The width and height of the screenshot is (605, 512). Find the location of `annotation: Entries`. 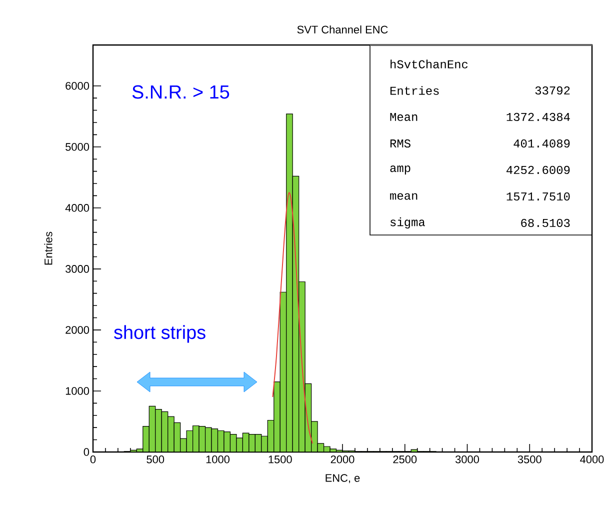

annotation: Entries is located at coordinates (414, 90).